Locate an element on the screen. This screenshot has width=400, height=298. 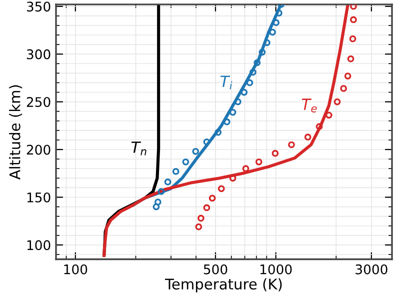
x-tick-label: 3000 is located at coordinates (372, 269).